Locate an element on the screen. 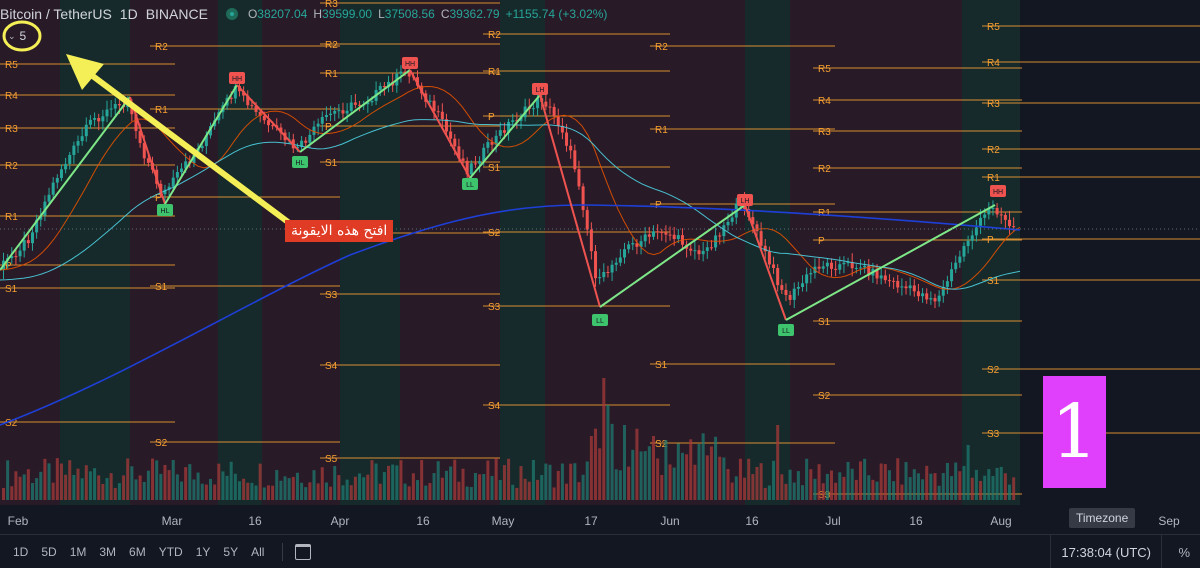 The height and width of the screenshot is (568, 1200). pivot-label: R2 is located at coordinates (824, 169).